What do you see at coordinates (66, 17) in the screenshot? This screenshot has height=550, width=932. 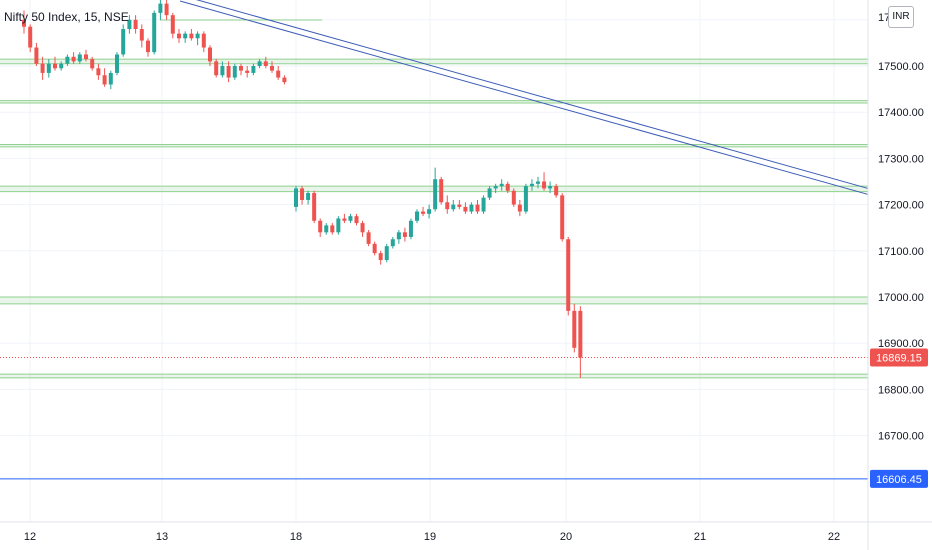 I see `symbol-title: Nifty 50 Index, 15, NSE` at bounding box center [66, 17].